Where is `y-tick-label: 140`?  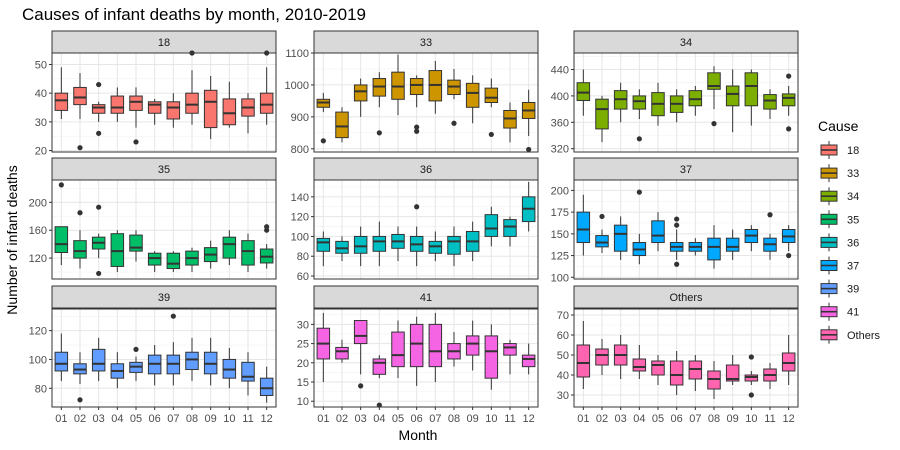 y-tick-label: 140 is located at coordinates (300, 198).